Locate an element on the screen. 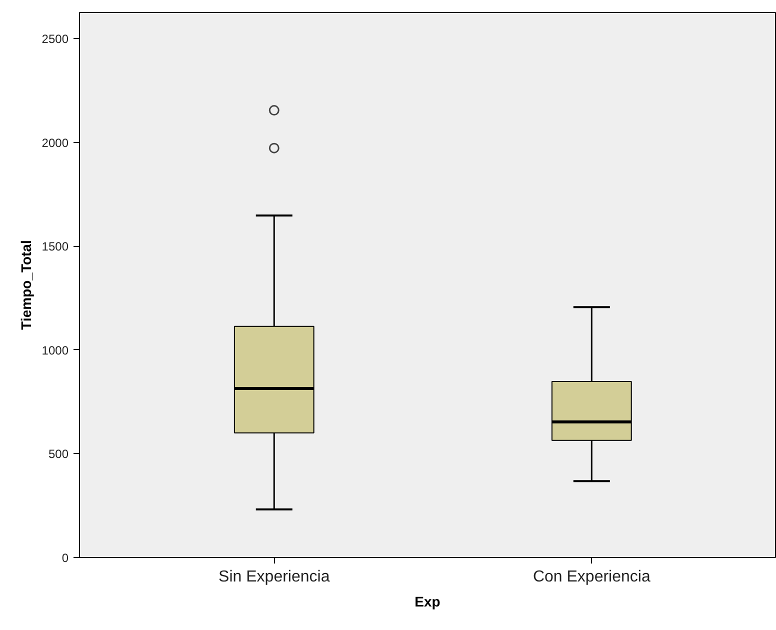 The height and width of the screenshot is (630, 776). y-tick-label: 1000 is located at coordinates (55, 350).